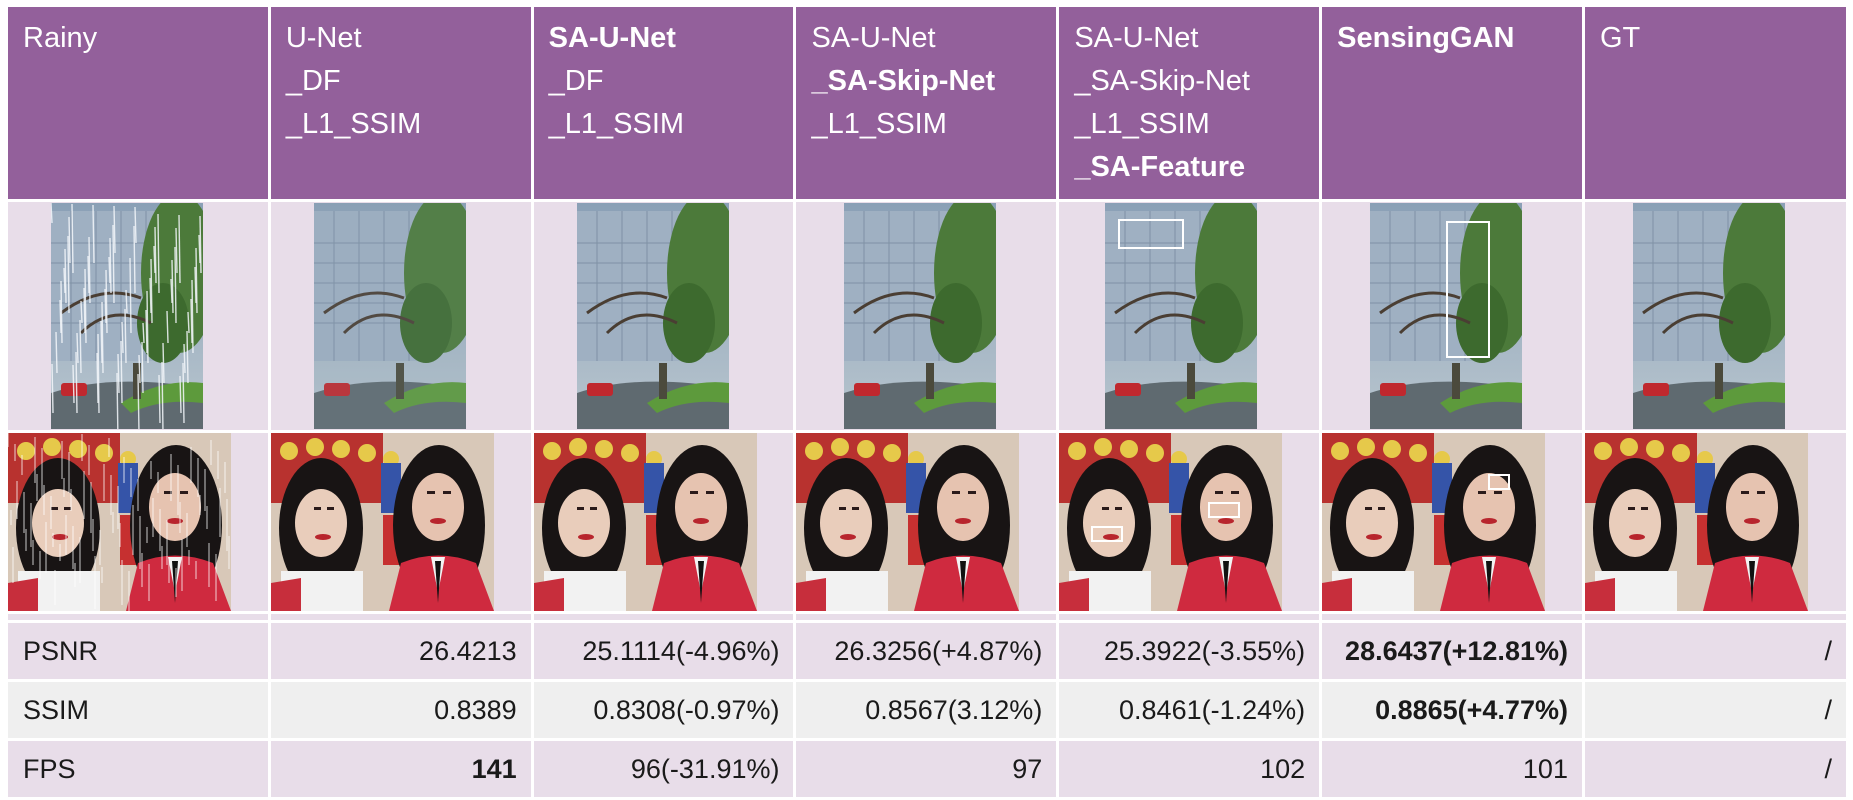  What do you see at coordinates (1189, 710) in the screenshot?
I see `metric-value: 0.8461(-1.24%)` at bounding box center [1189, 710].